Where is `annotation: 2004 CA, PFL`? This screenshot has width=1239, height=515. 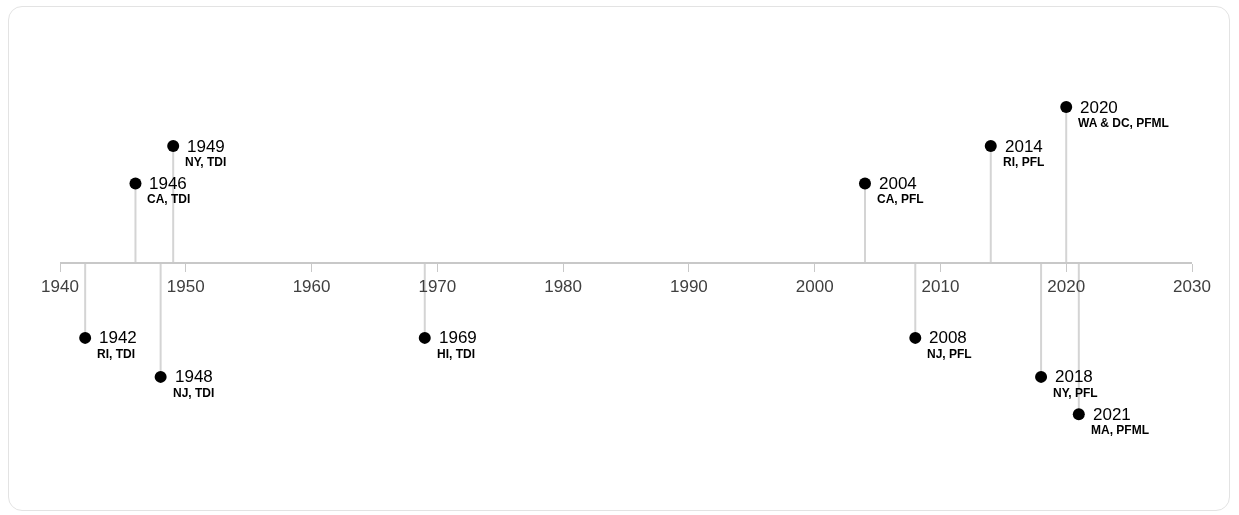 annotation: 2004 CA, PFL is located at coordinates (900, 190).